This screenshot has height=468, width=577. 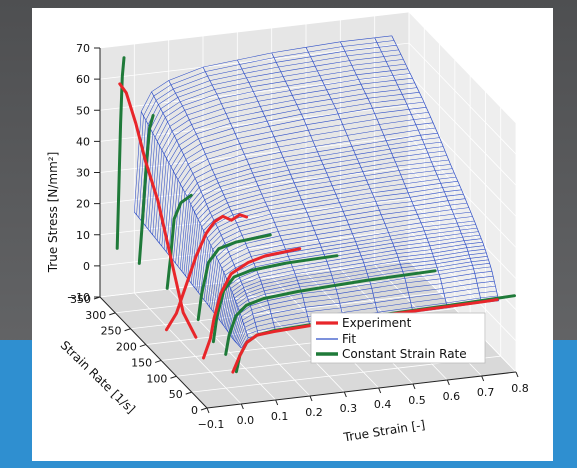 What do you see at coordinates (520, 388) in the screenshot?
I see `x-tick-label: 0.8` at bounding box center [520, 388].